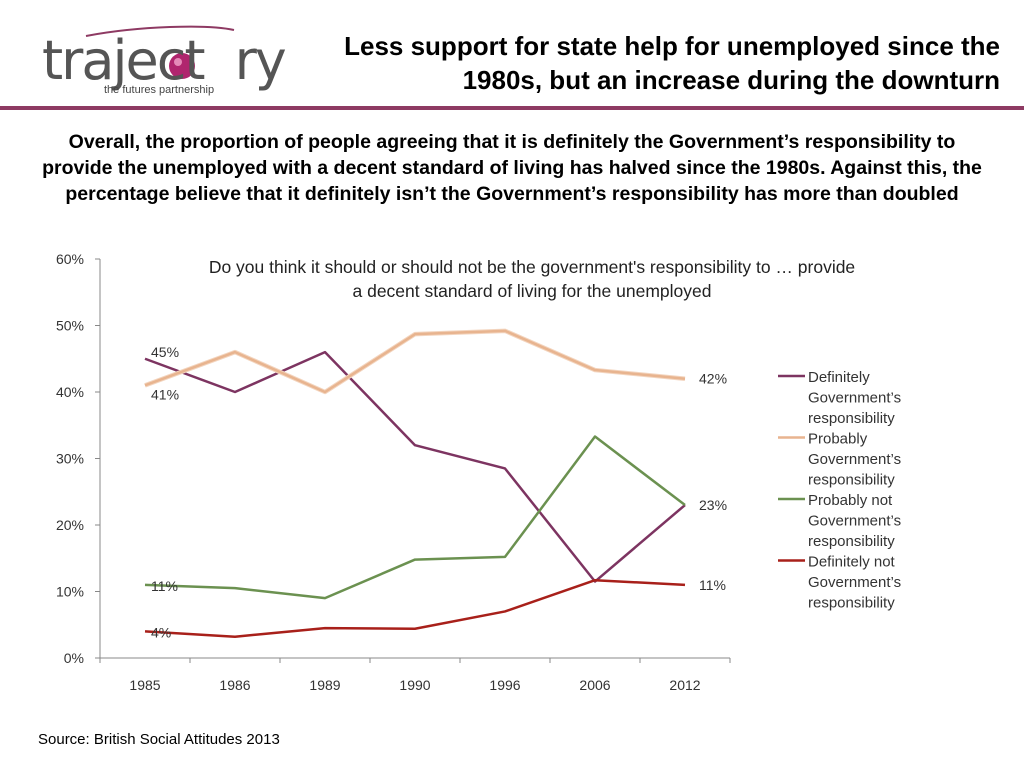 Image resolution: width=1024 pixels, height=768 pixels. What do you see at coordinates (144, 685) in the screenshot?
I see `x-tick-label: 1985` at bounding box center [144, 685].